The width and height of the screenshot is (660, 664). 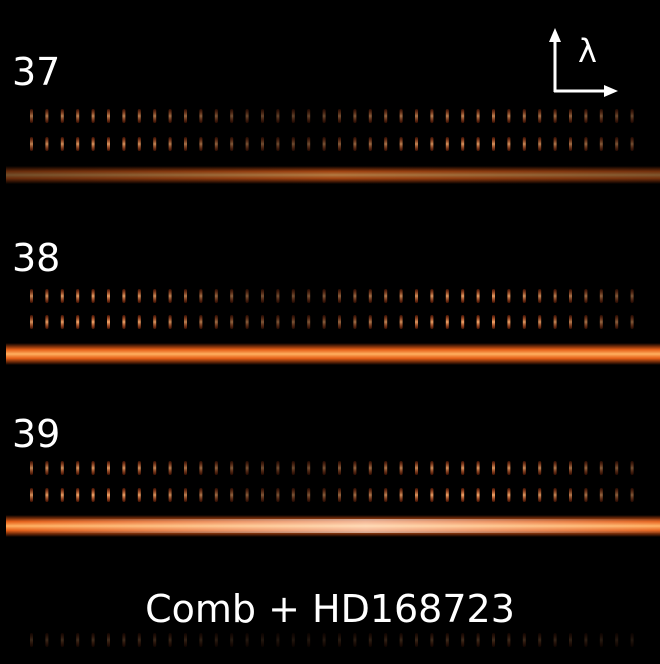 I want to click on caption: Comb + HD168723, so click(x=330, y=609).